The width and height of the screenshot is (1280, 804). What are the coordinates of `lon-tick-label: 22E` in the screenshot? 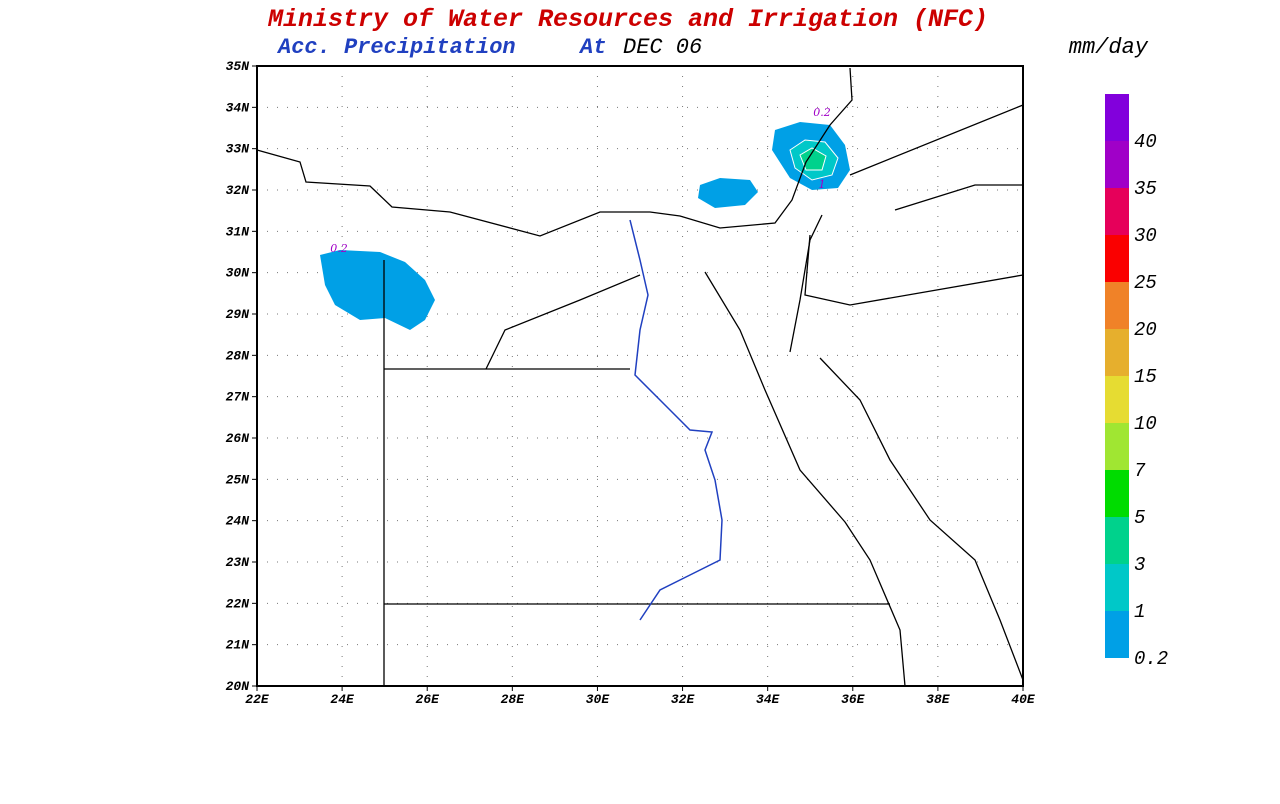 It's located at (257, 699).